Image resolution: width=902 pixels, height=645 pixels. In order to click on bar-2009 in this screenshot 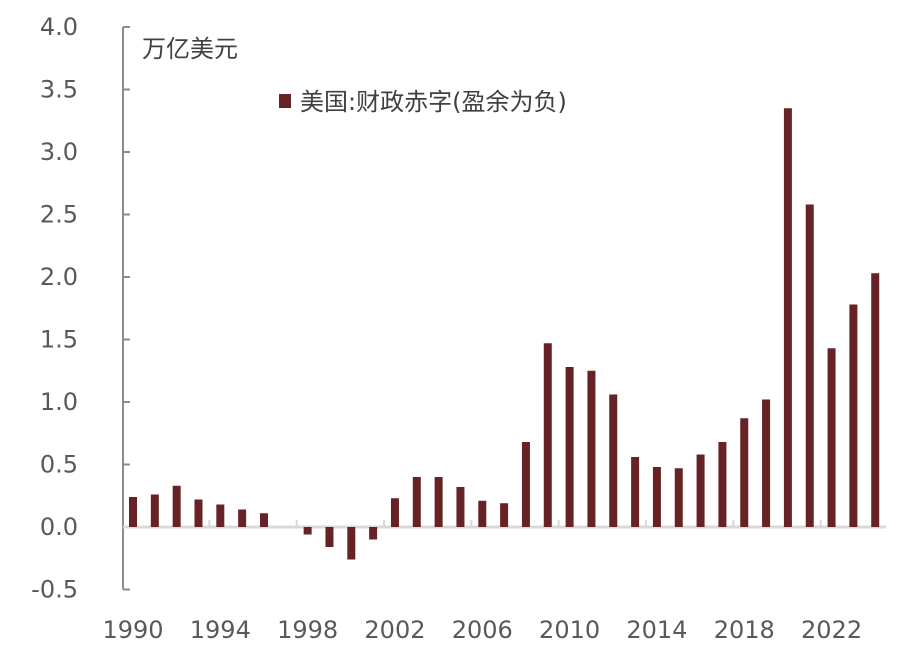, I will do `click(547, 435)`.